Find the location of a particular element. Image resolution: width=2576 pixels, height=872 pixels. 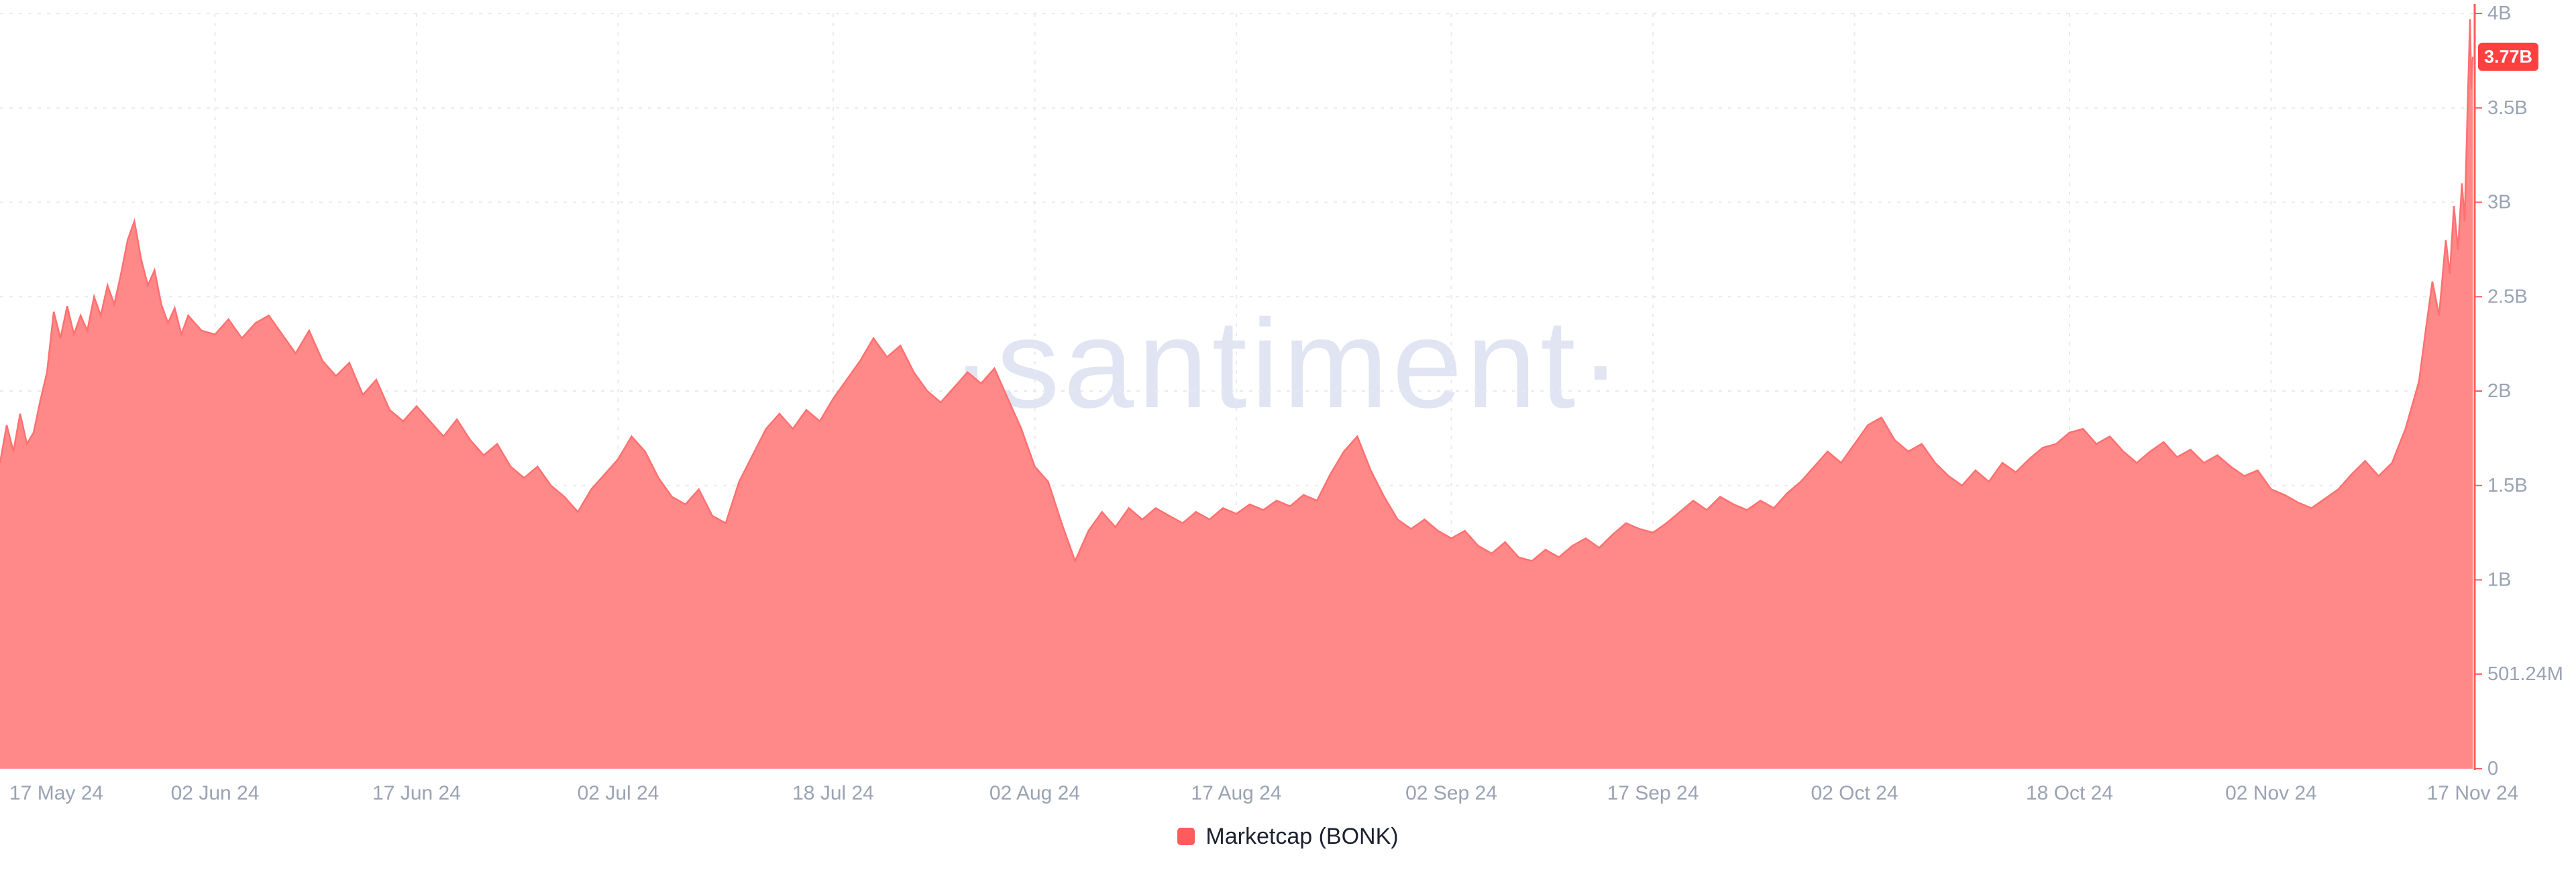

y-axis-label: 1.5B is located at coordinates (2507, 485).